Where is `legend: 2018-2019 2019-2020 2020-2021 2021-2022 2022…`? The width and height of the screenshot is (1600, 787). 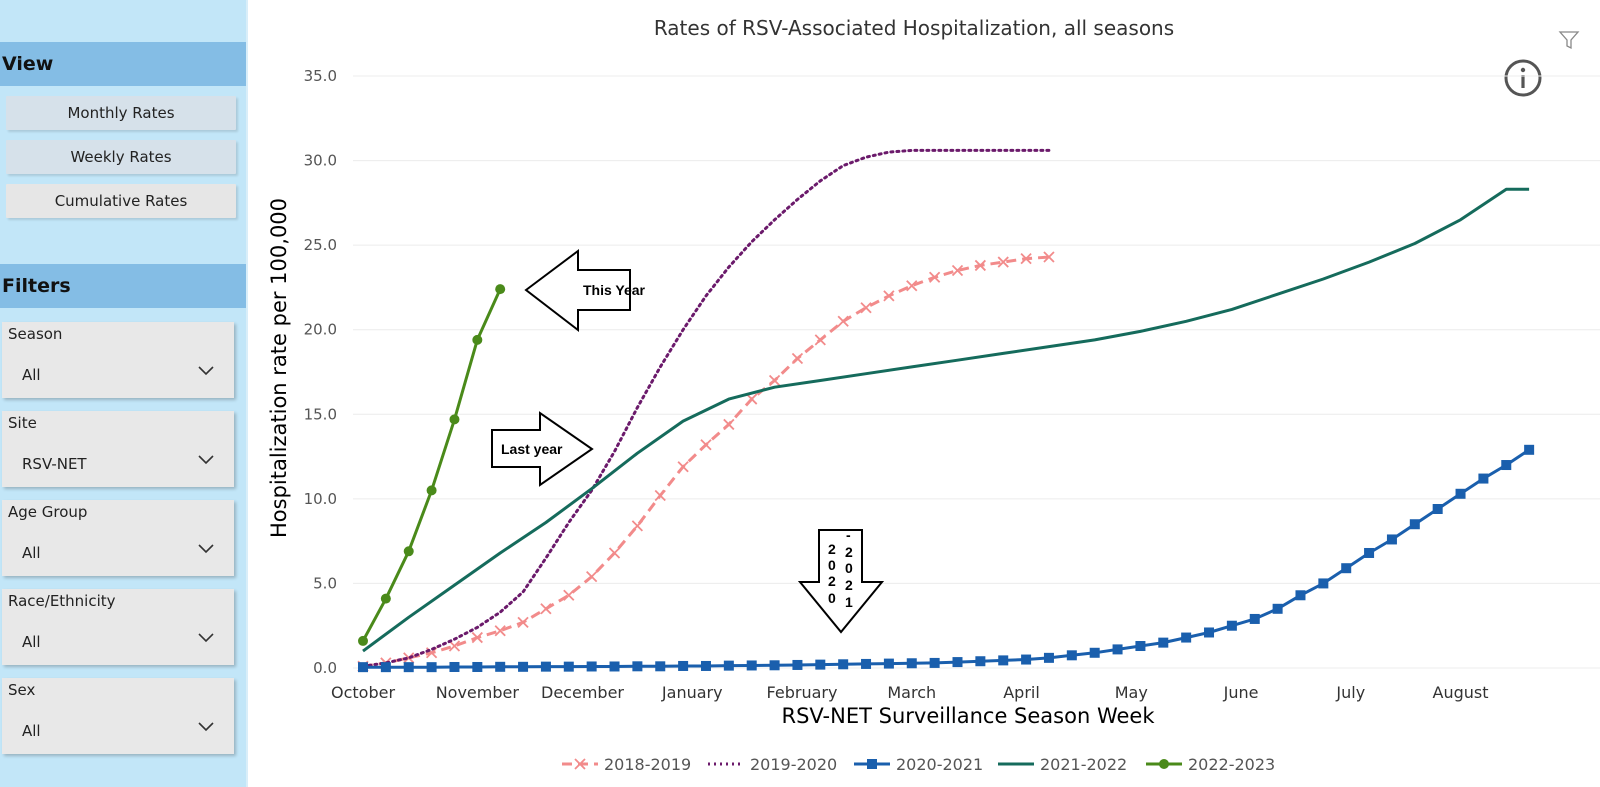 legend: 2018-2019 2019-2020 2020-2021 2021-2022 2022… is located at coordinates (918, 764).